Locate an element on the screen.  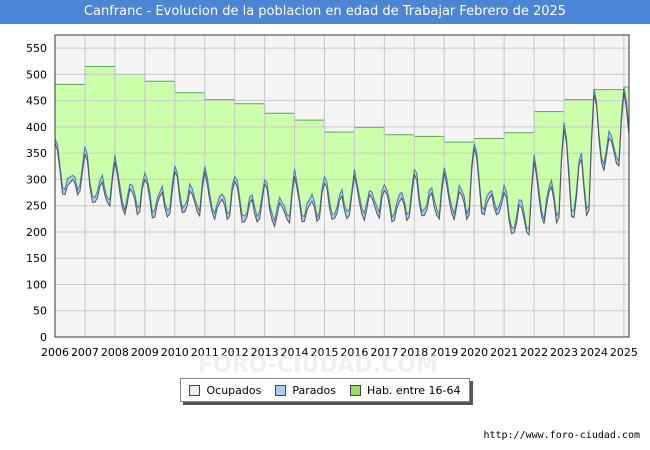
legend: Ocupados Parados Hab. entre 16-64 is located at coordinates (325, 390).